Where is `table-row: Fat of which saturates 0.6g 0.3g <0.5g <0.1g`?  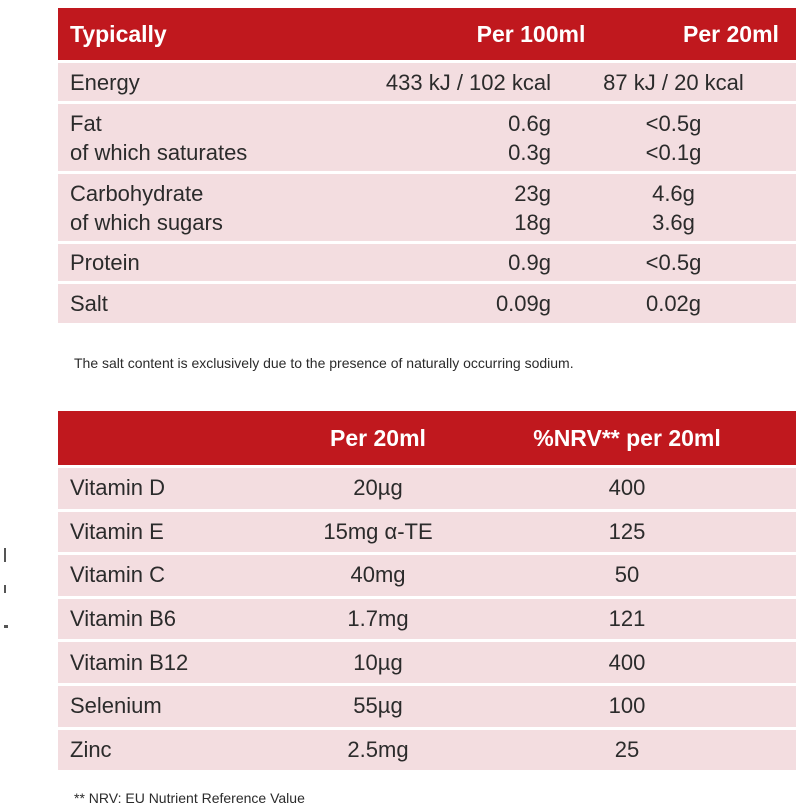 table-row: Fat of which saturates 0.6g 0.3g <0.5g <0.1g is located at coordinates (427, 137).